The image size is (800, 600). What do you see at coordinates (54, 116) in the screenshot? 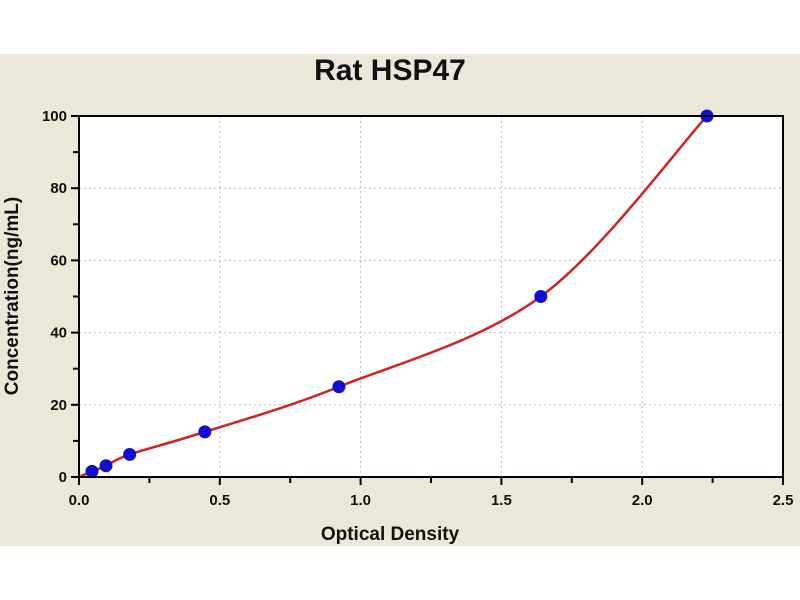
I see `y-tick-label: 100` at bounding box center [54, 116].